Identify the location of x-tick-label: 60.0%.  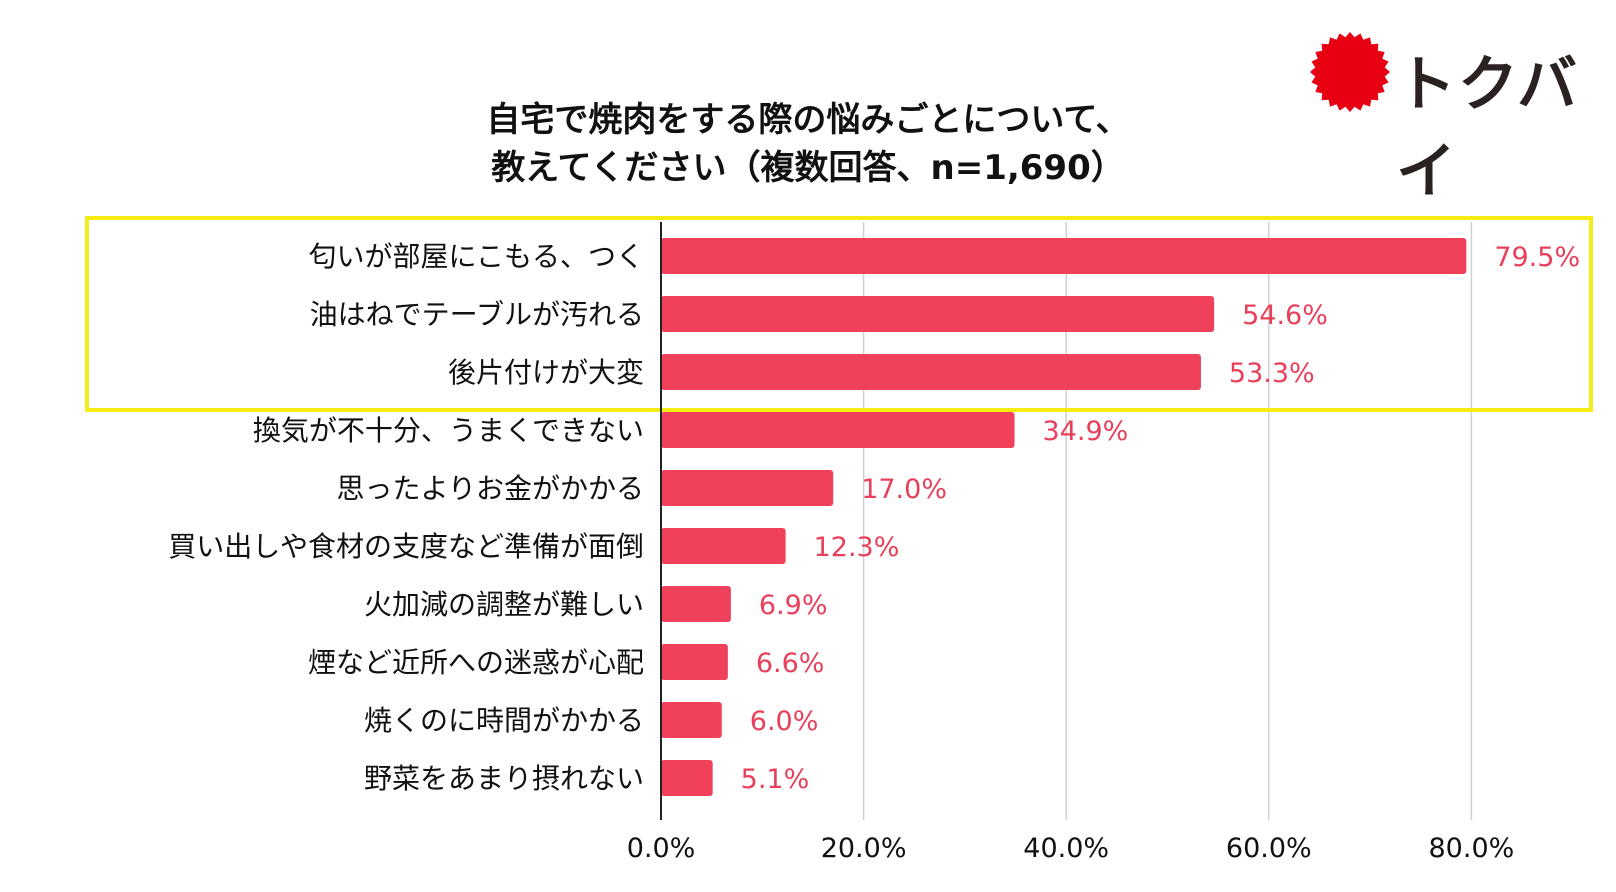
(1269, 848).